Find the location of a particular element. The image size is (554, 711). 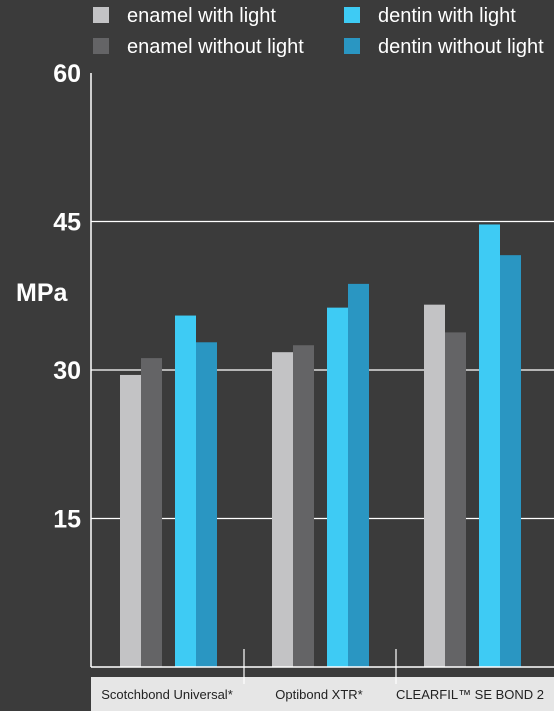

y-tick-label: 15 is located at coordinates (67, 520).